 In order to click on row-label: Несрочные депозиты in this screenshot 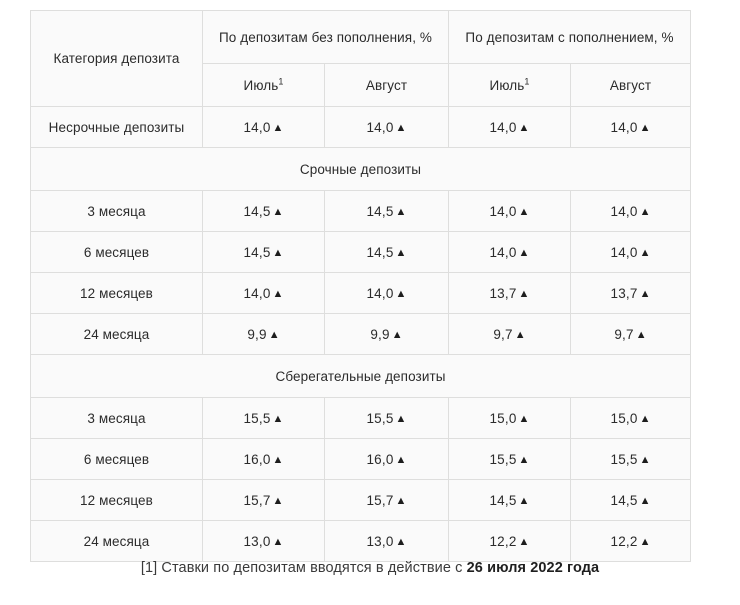, I will do `click(116, 127)`.